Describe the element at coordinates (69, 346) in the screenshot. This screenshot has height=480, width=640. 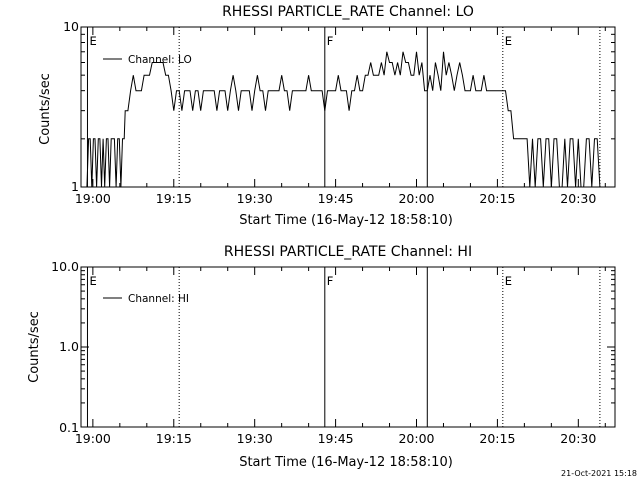
I see `y-tick-label: 1.0` at that location.